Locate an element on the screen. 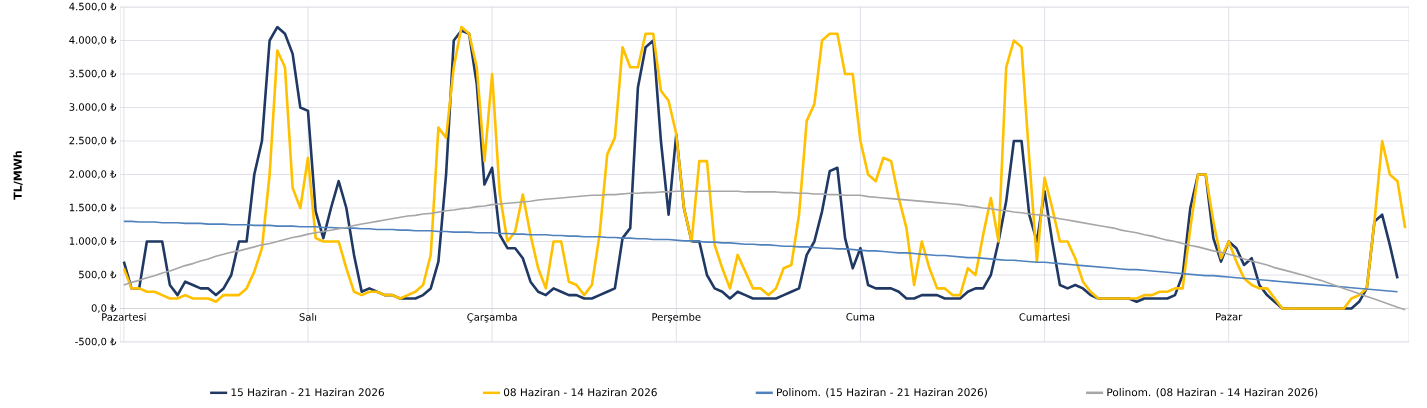 The width and height of the screenshot is (1427, 408). x-tick-label: Cumartesi is located at coordinates (1044, 317).